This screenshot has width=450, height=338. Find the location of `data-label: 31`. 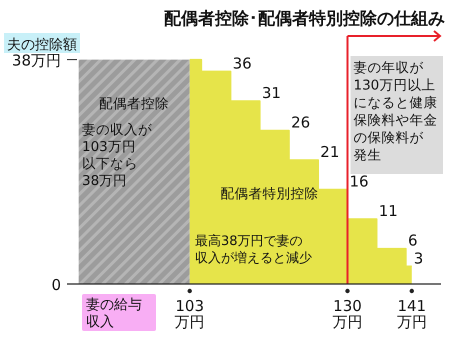

data-label: 31 is located at coordinates (271, 93).